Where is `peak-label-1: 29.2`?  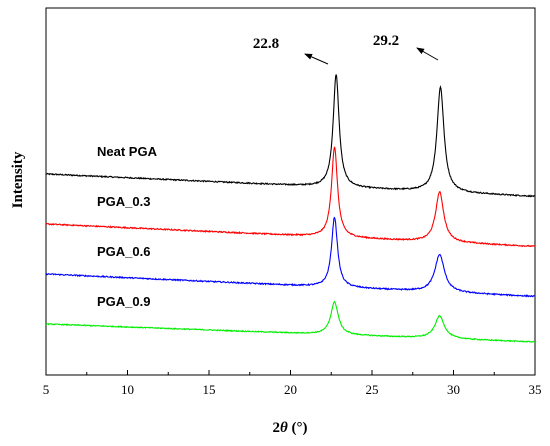 peak-label-1: 29.2 is located at coordinates (386, 41).